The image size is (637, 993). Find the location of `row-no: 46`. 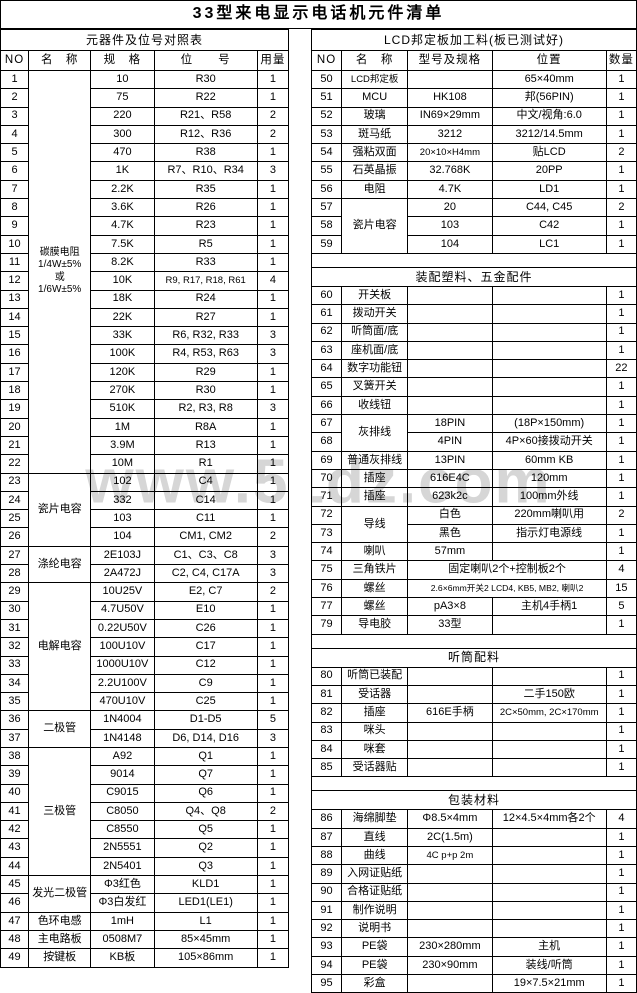

row-no: 46 is located at coordinates (15, 903).